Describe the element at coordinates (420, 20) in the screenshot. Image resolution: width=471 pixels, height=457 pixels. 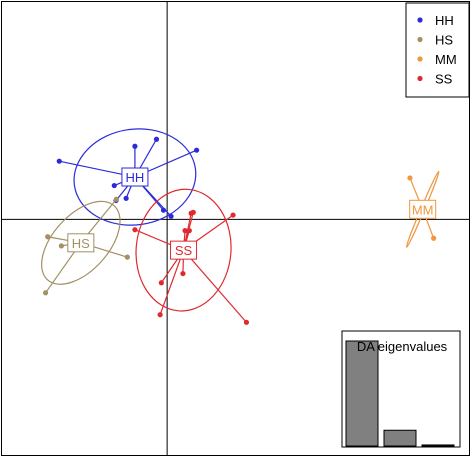
I see `legend-marker-hh` at that location.